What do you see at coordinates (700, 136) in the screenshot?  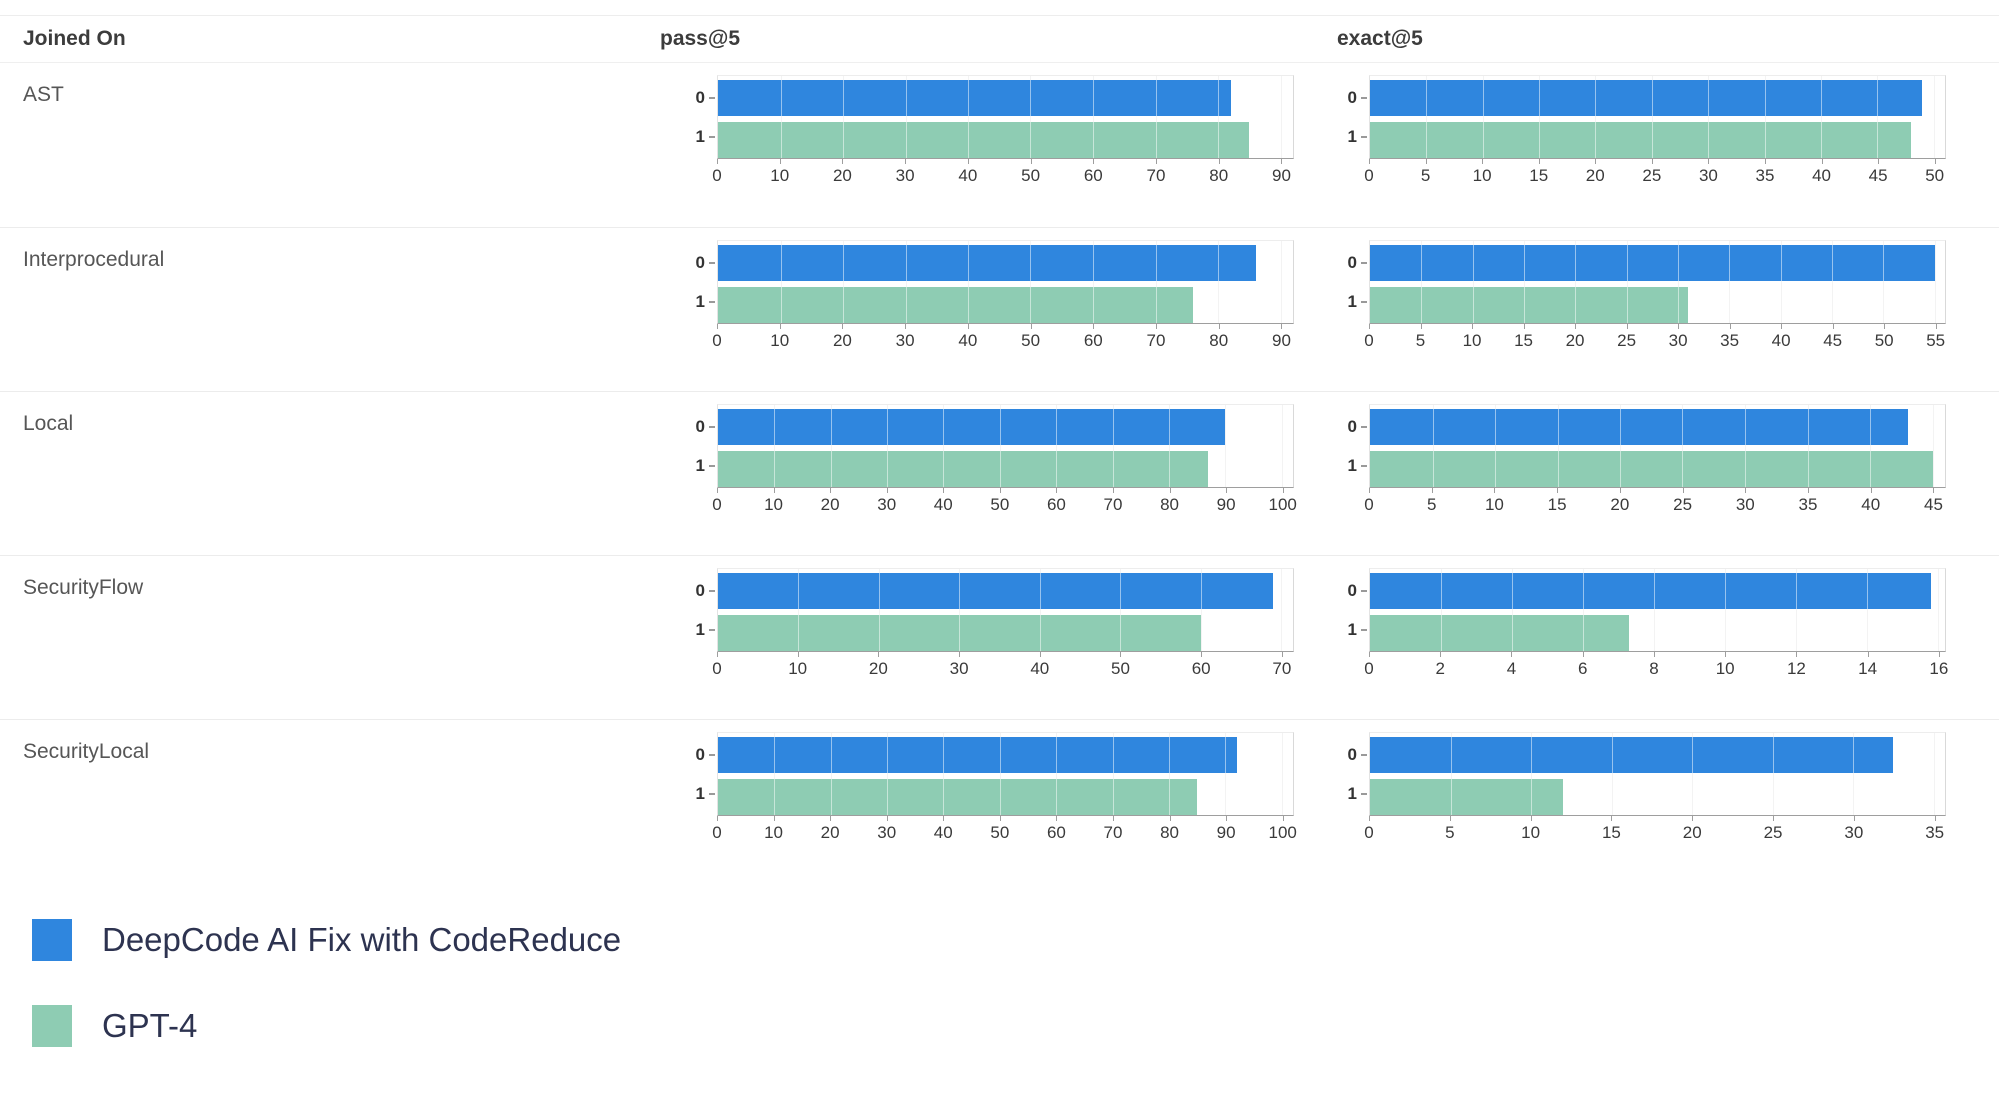 I see `y-category-label: 1` at bounding box center [700, 136].